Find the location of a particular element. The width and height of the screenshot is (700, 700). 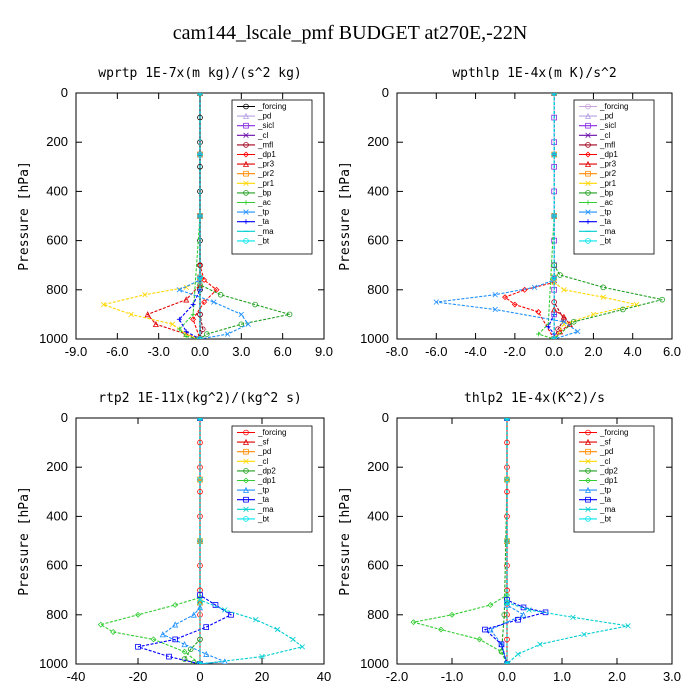

x-tick-label: -6.0 is located at coordinates (117, 351).